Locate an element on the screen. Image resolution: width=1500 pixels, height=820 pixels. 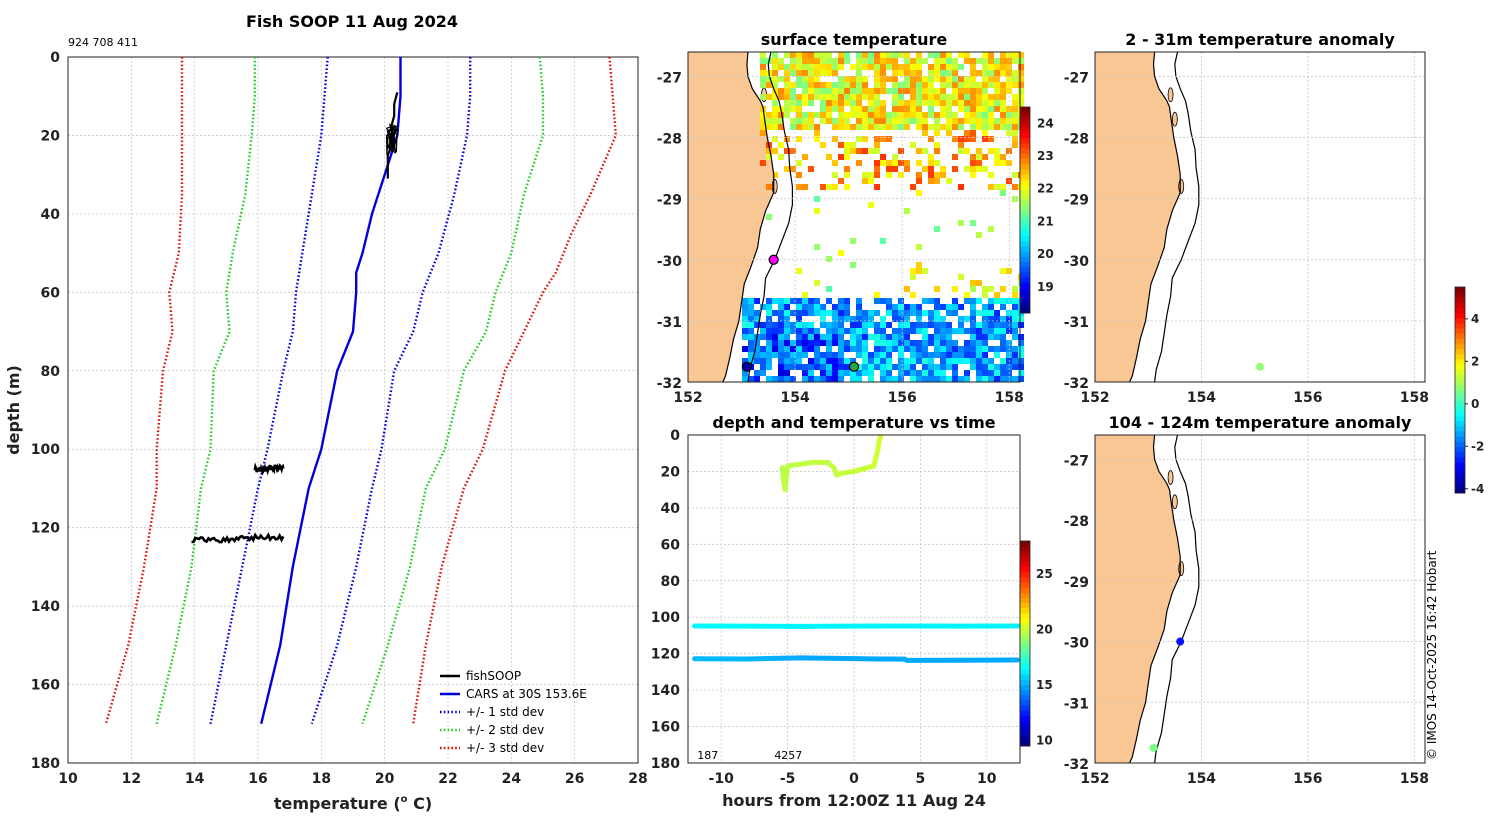
x-tick-label: 26 is located at coordinates (574, 779).